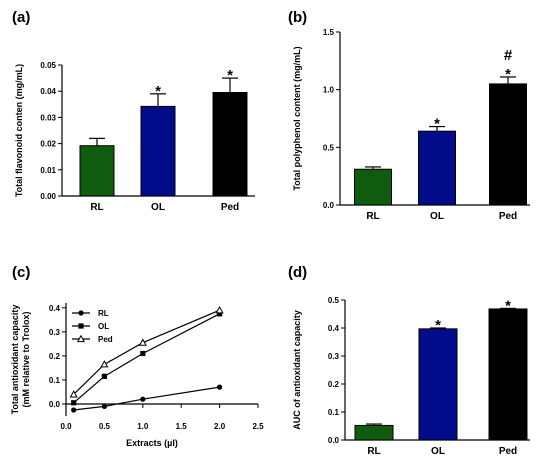  I want to click on x-tick-label: 0.5, so click(105, 426).